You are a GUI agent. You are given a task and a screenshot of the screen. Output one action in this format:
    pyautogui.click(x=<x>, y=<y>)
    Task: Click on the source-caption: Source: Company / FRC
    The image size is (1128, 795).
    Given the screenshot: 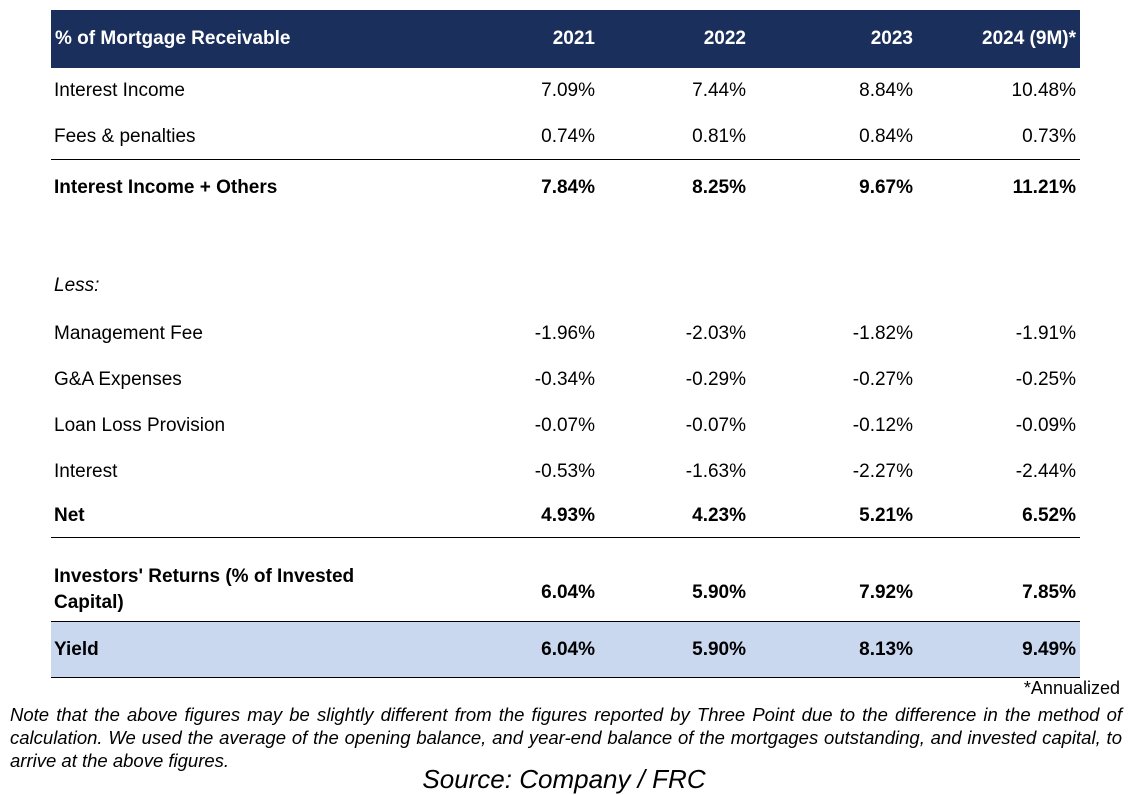 What is the action you would take?
    pyautogui.click(x=564, y=779)
    